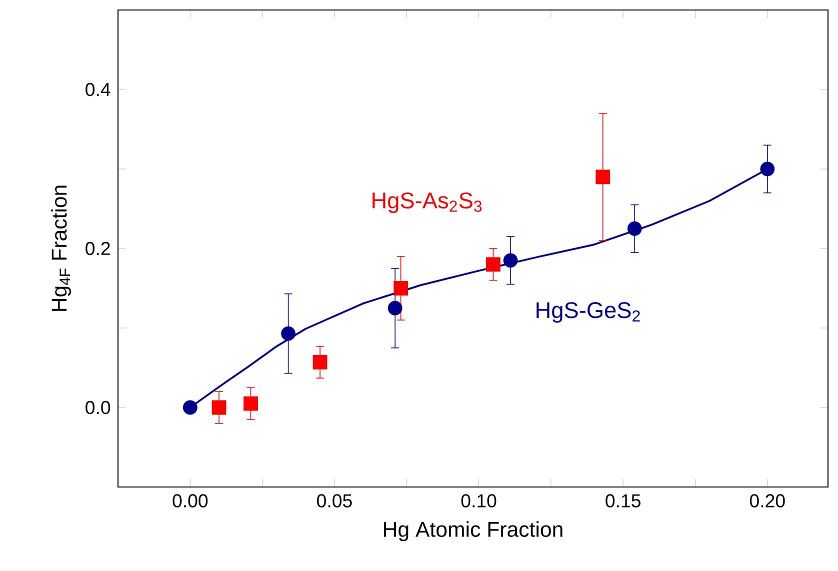 The width and height of the screenshot is (838, 571). I want to click on x-tick-label: 0.05, so click(334, 501).